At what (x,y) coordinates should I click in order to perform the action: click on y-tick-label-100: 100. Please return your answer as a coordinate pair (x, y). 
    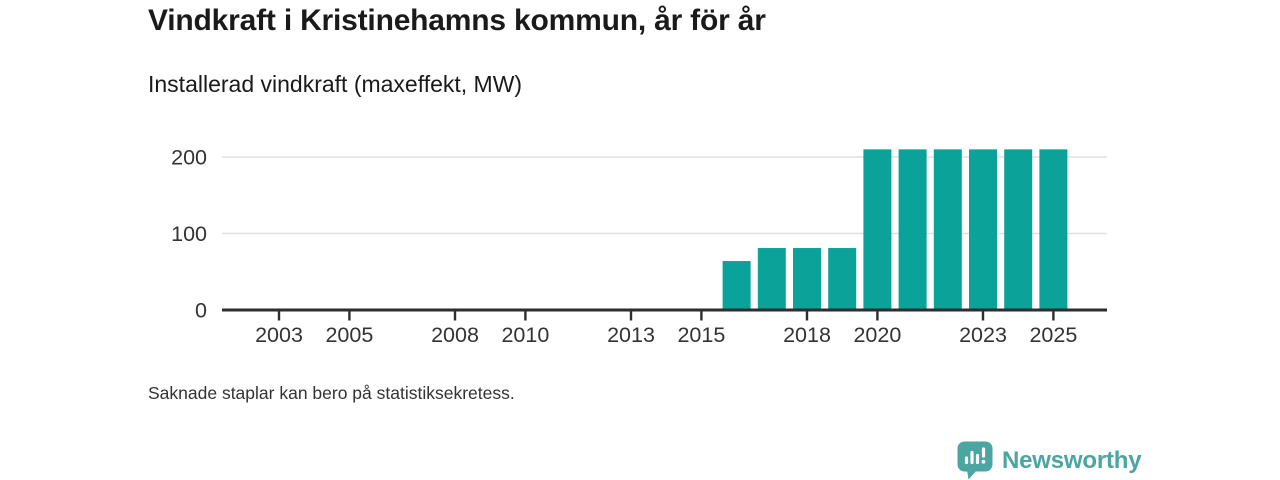
    Looking at the image, I should click on (189, 234).